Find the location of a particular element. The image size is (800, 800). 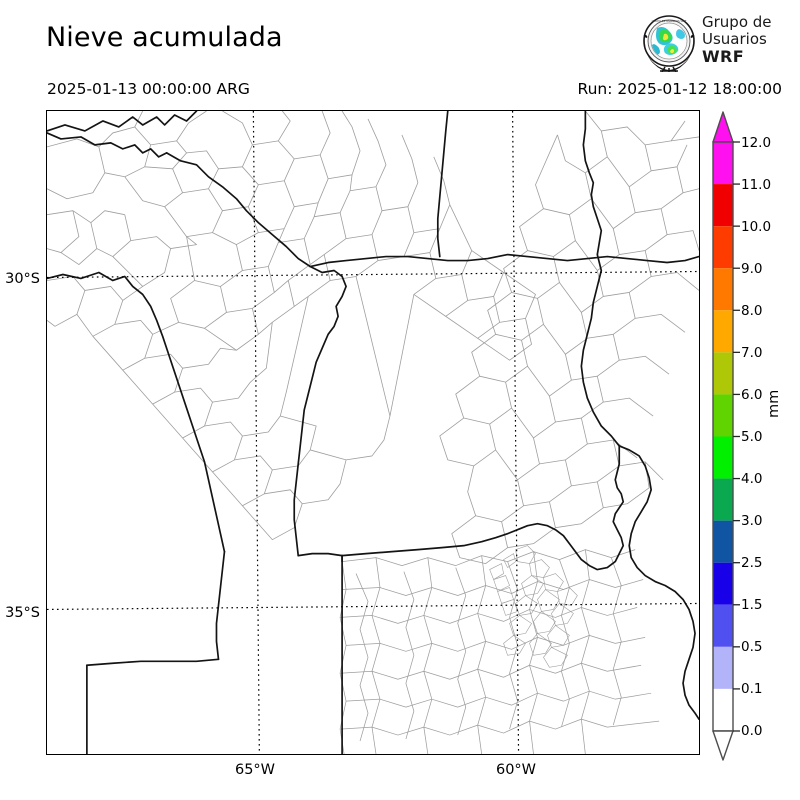

logo-line-2: Usuarios is located at coordinates (734, 39).